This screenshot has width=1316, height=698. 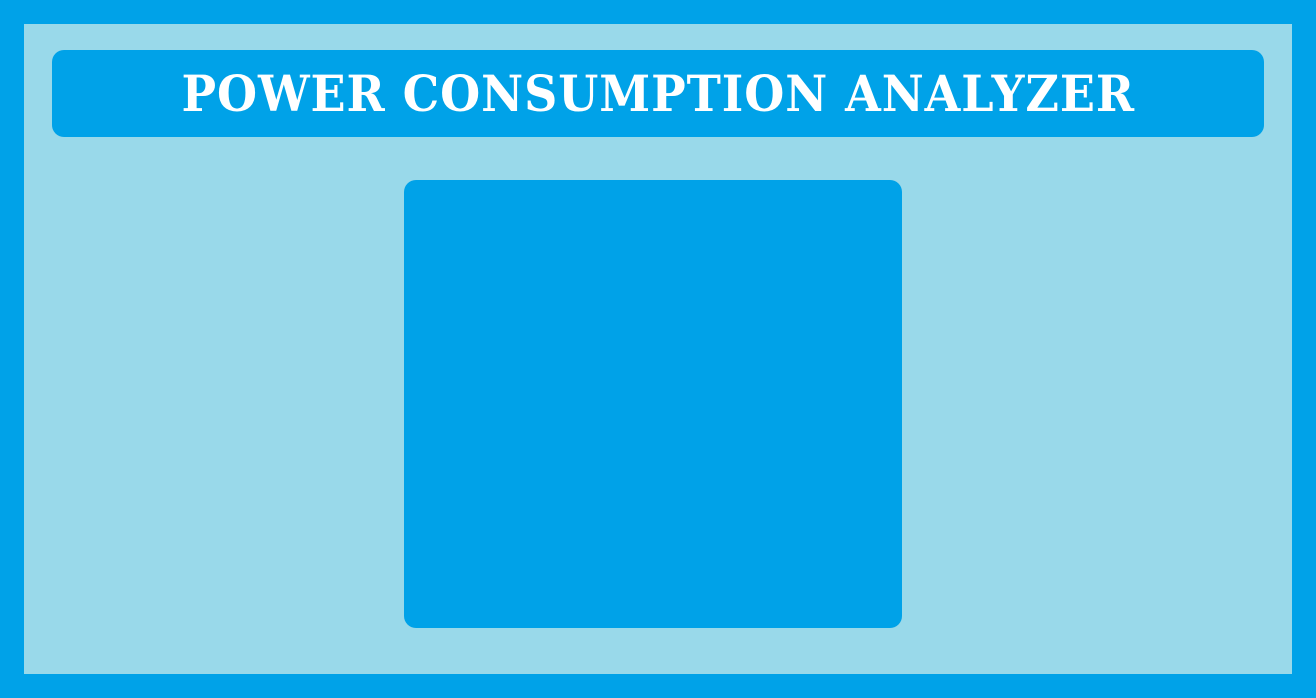 I want to click on page-title: POWER CONSUMPTION ANALYZER, so click(x=658, y=93).